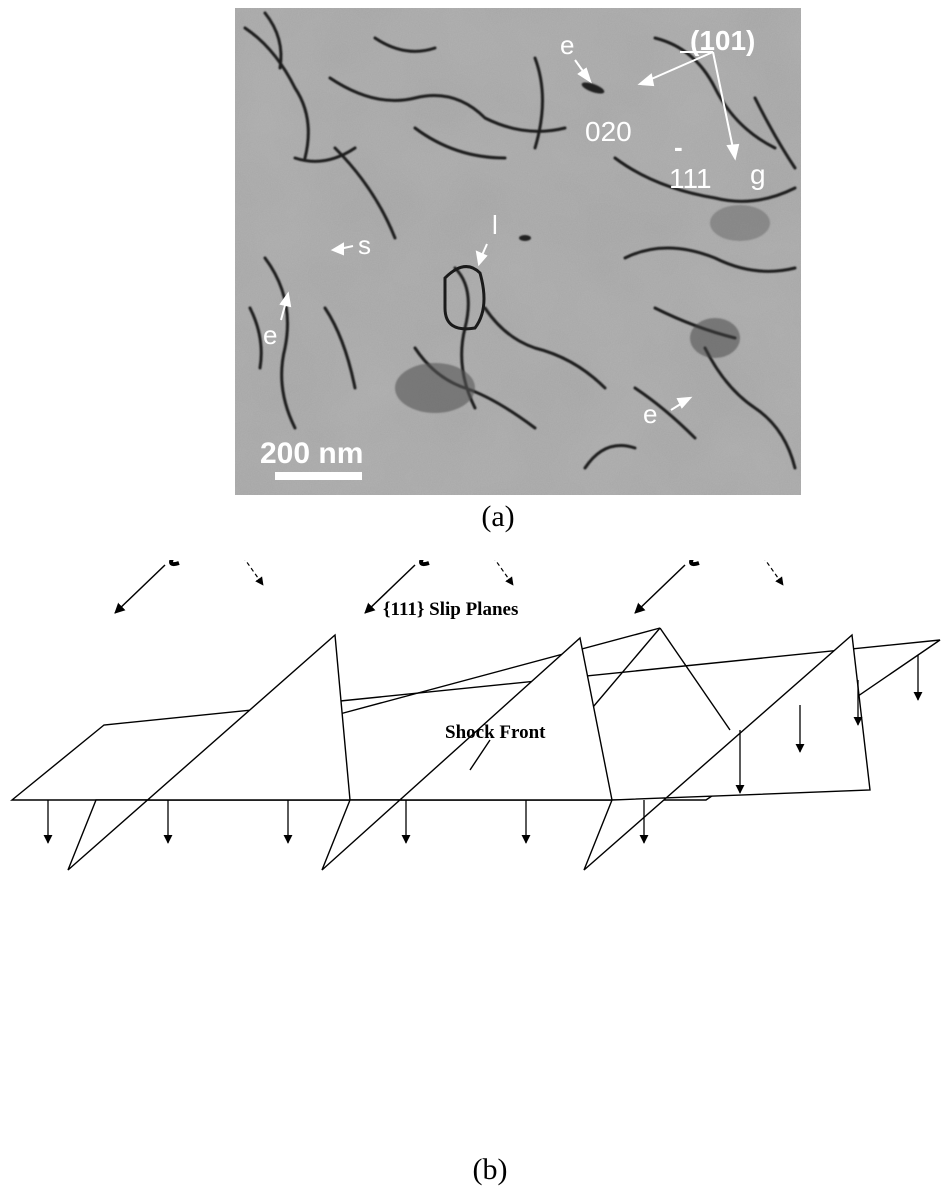 This screenshot has width=948, height=1197. I want to click on plane-connector-top, so click(498, 671).